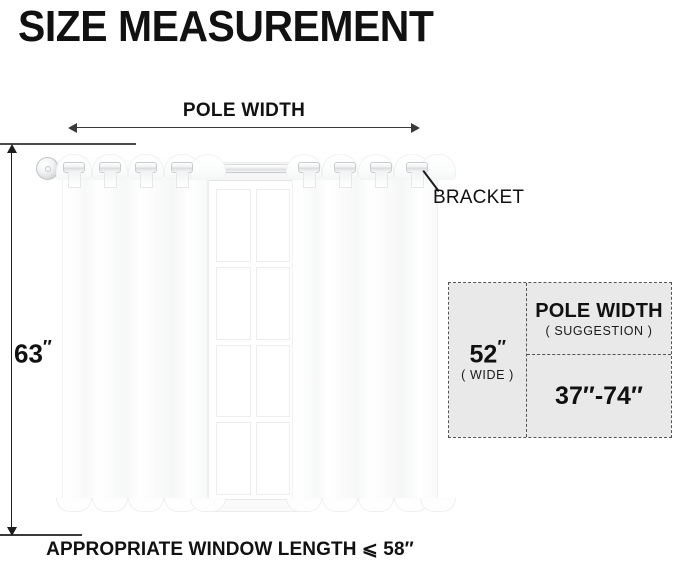  I want to click on table-cell-width: 52″ ( WIDE ), so click(488, 360).